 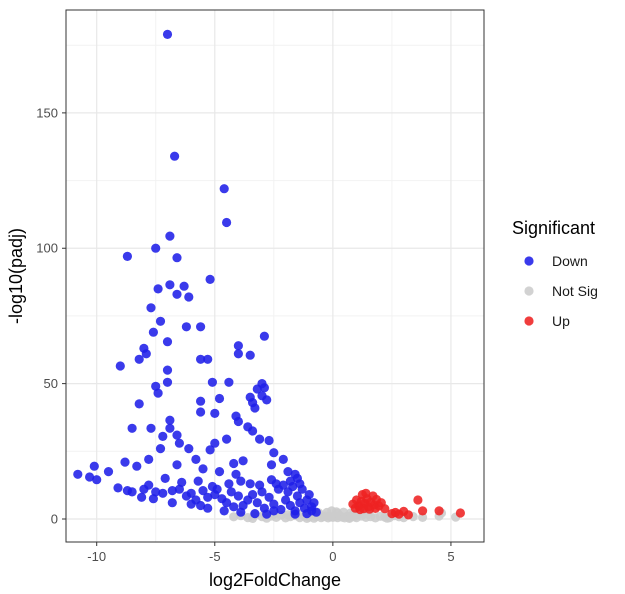 What do you see at coordinates (51, 315) in the screenshot?
I see `y-axis-ticks: 0 50 100 150` at bounding box center [51, 315].